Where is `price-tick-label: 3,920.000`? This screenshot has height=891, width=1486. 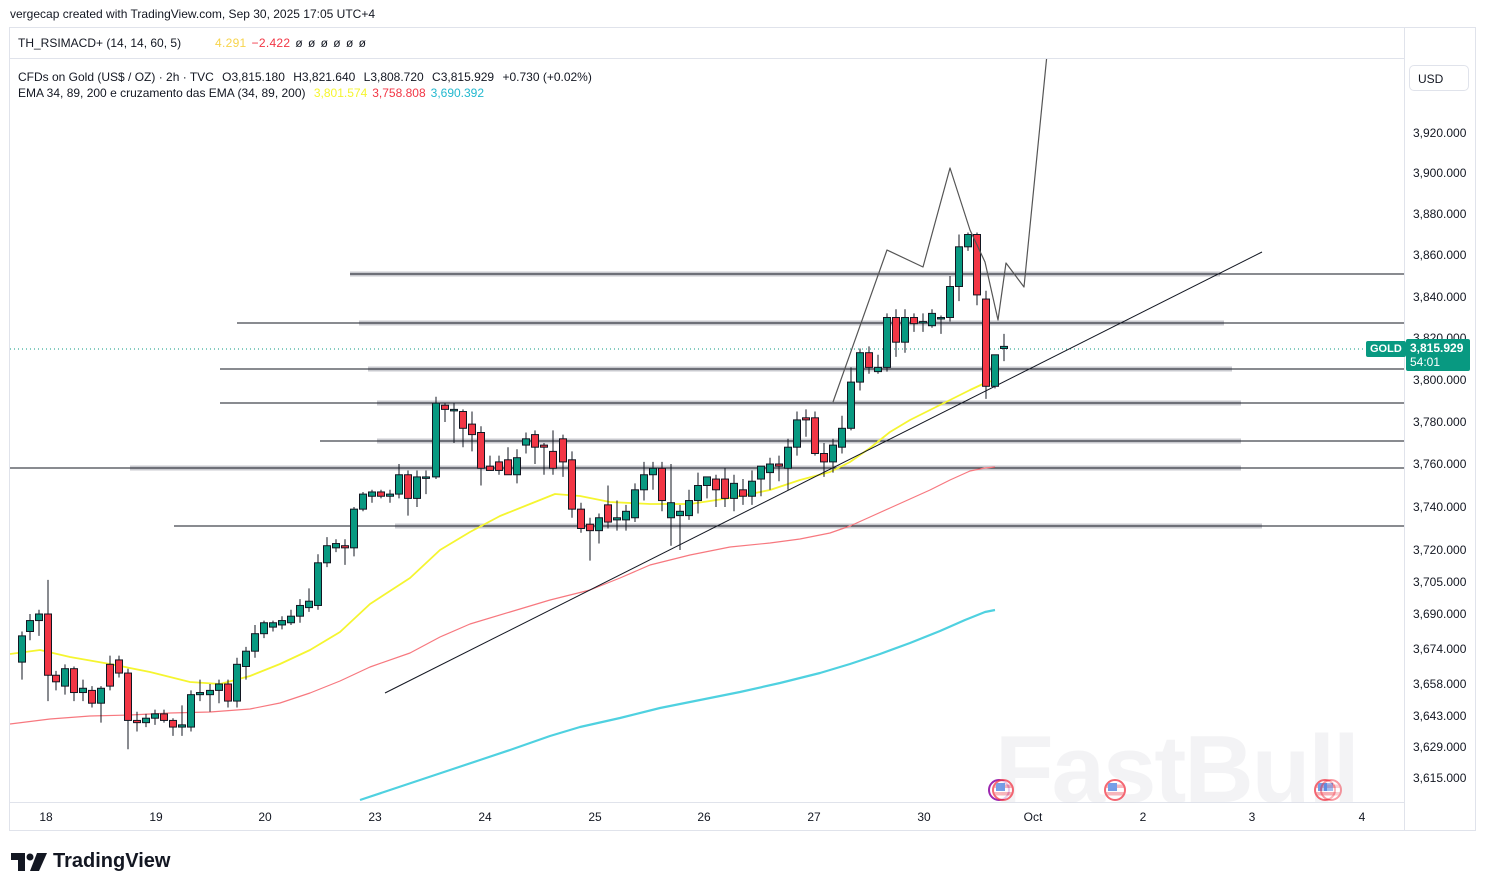 price-tick-label: 3,920.000 is located at coordinates (1440, 133).